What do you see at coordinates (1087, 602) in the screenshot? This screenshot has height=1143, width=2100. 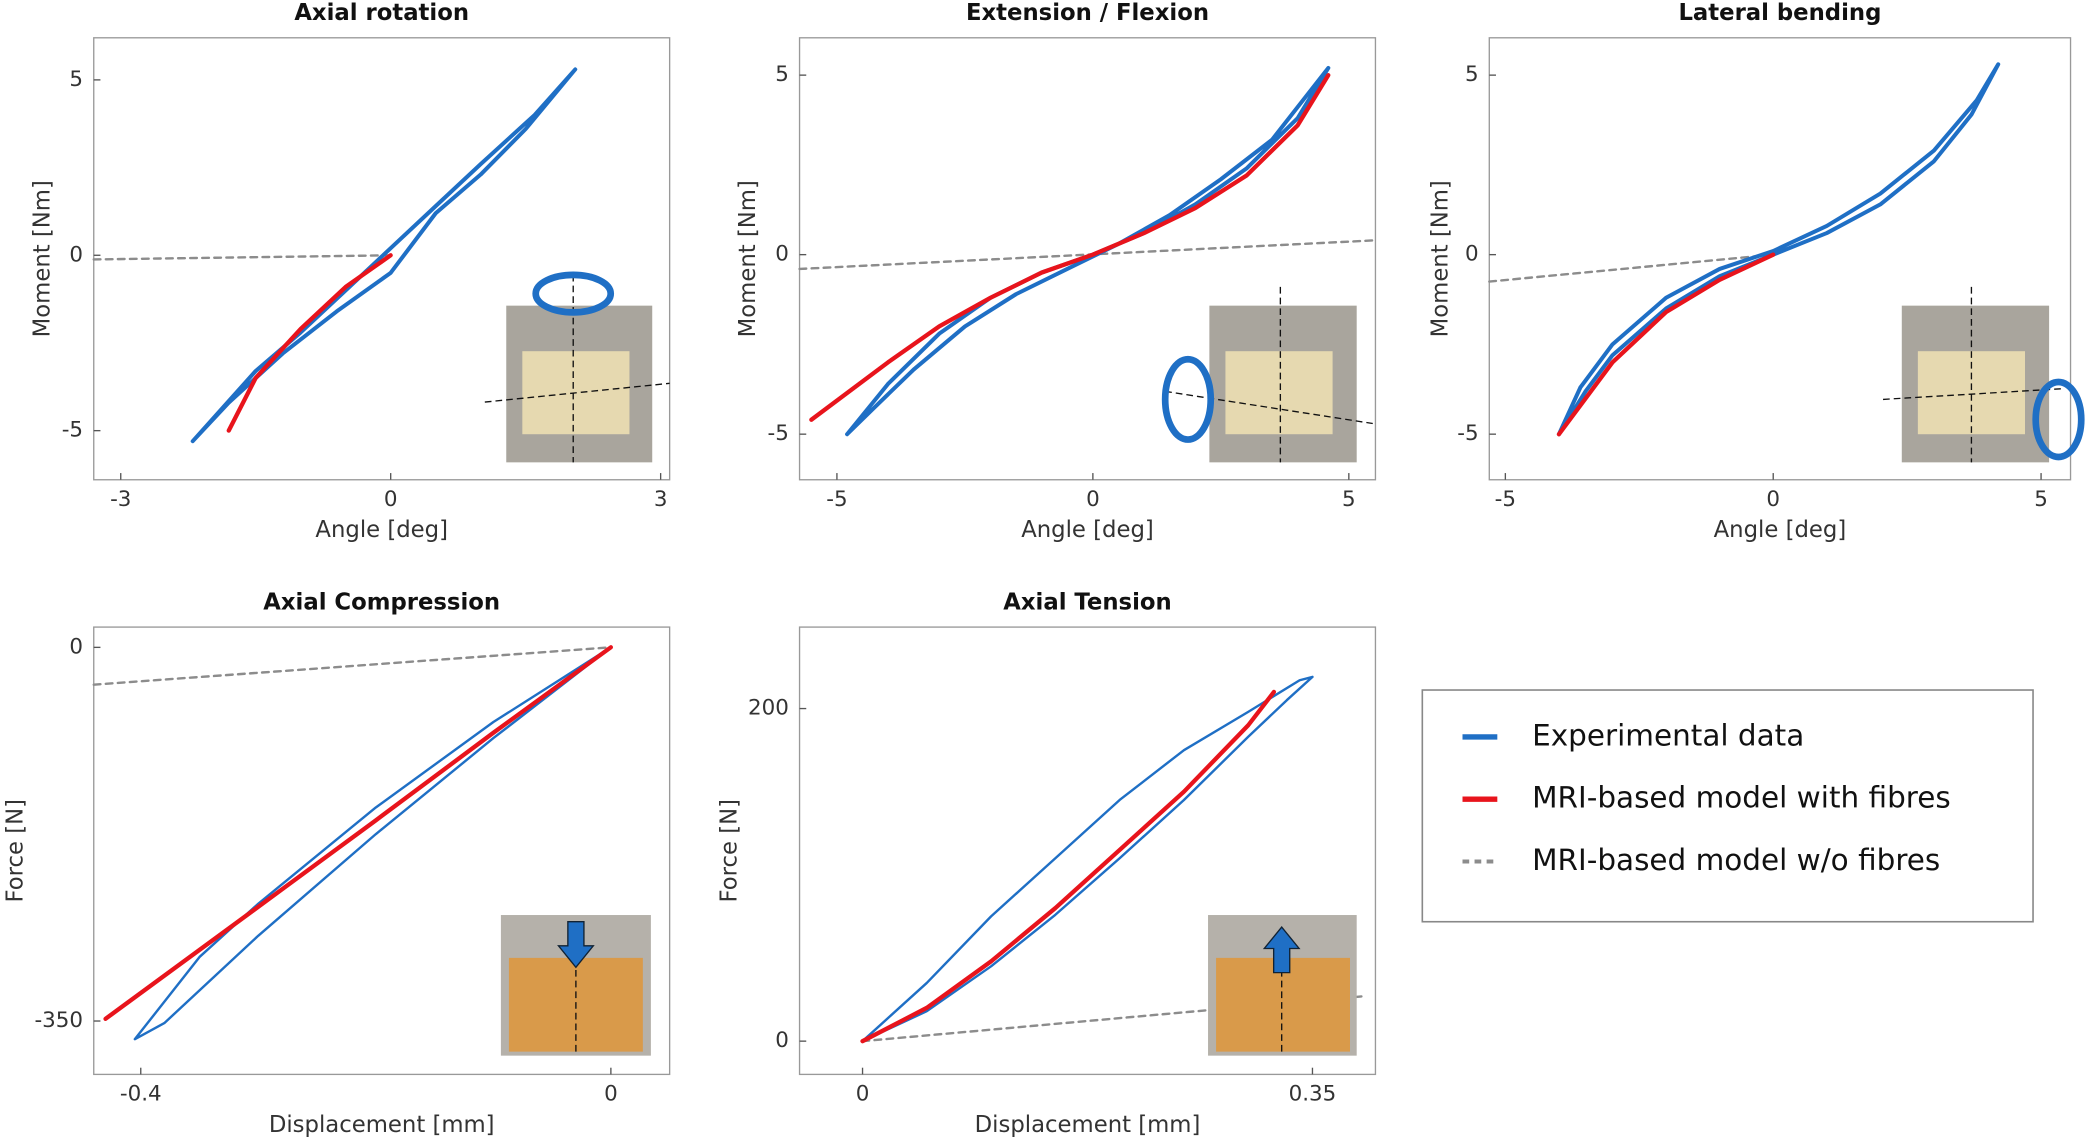 I see `chart-title: Axial Tension` at bounding box center [1087, 602].